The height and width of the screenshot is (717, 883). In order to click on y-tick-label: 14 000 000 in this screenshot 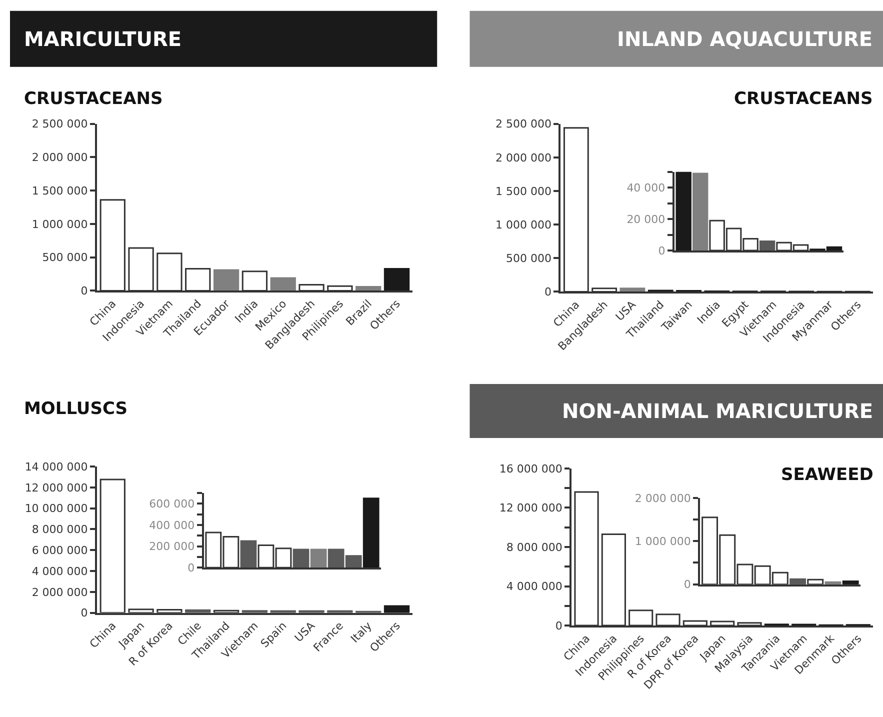, I will do `click(56, 467)`.